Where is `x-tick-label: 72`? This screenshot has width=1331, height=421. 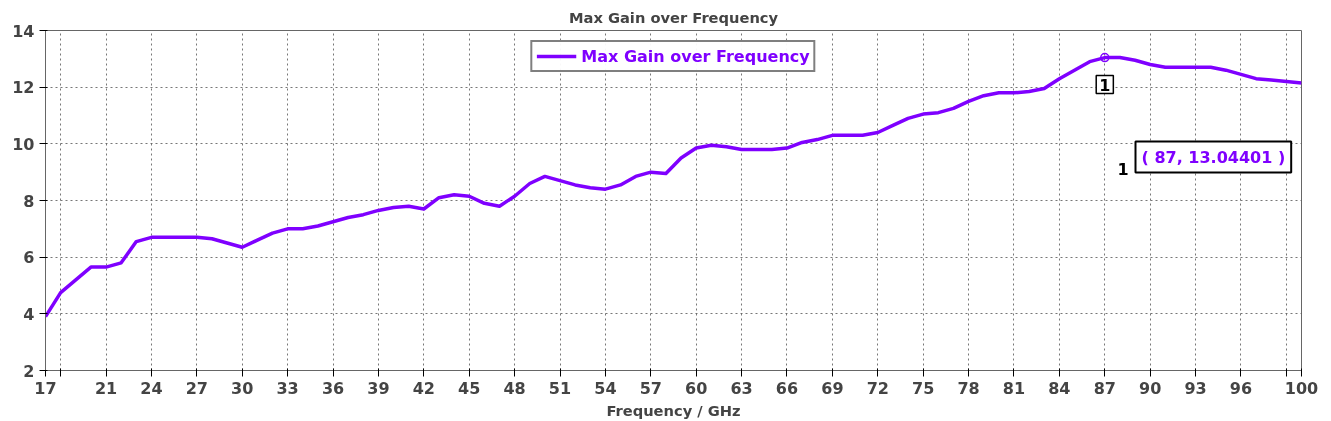
x-tick-label: 72 is located at coordinates (877, 388).